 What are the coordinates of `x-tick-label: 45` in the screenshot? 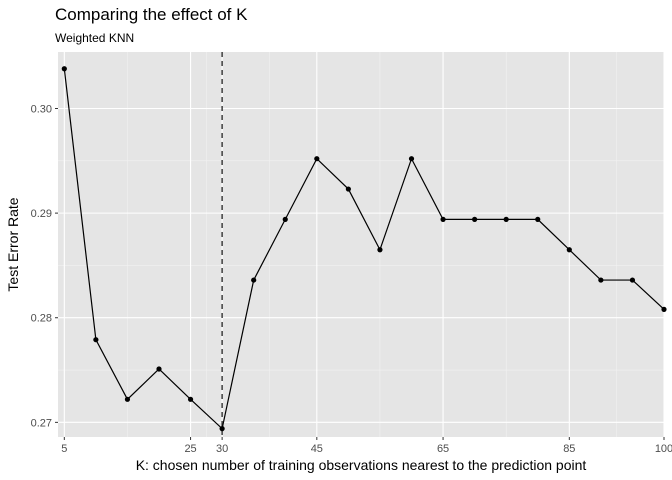 It's located at (317, 449).